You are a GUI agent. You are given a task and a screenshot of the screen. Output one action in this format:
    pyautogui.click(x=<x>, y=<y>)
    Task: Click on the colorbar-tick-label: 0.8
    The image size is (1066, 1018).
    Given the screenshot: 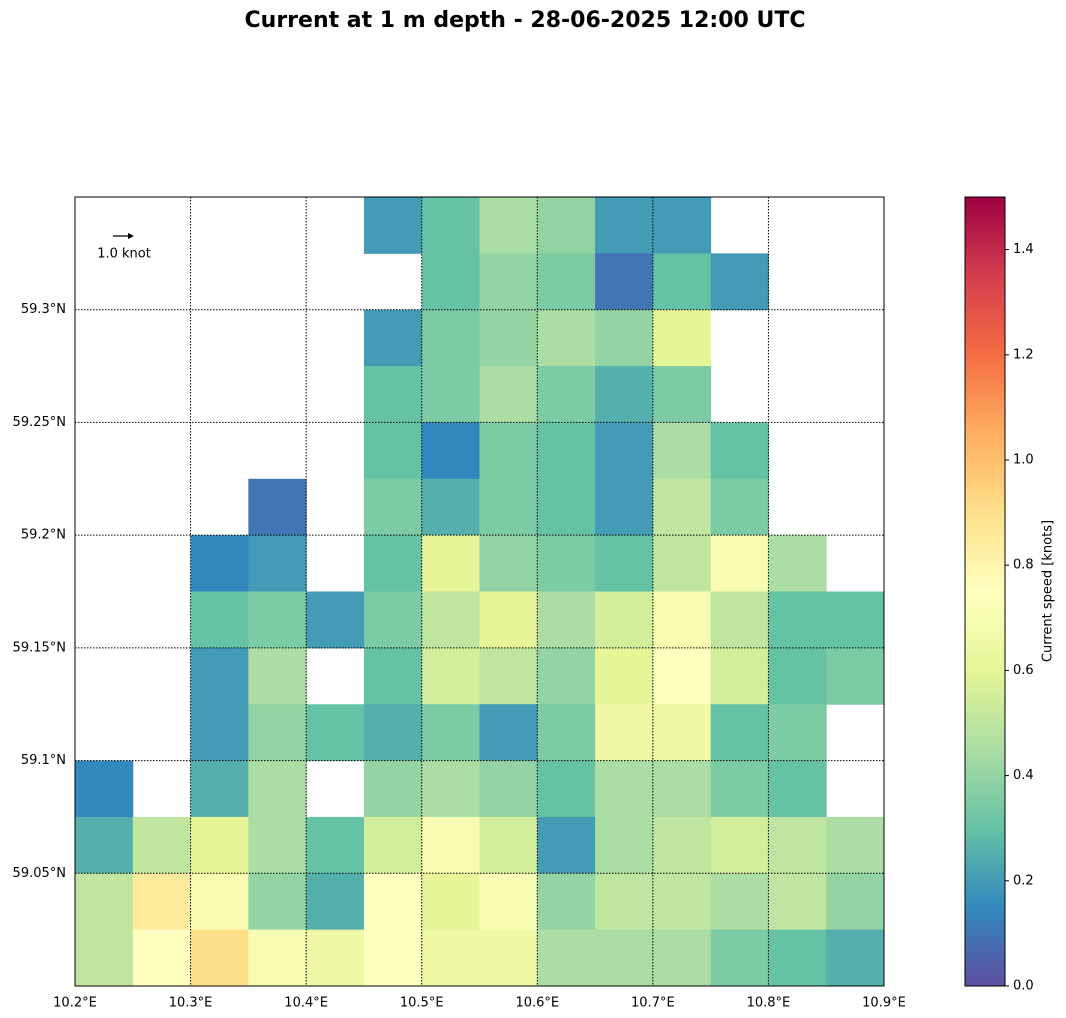 What is the action you would take?
    pyautogui.click(x=1023, y=565)
    